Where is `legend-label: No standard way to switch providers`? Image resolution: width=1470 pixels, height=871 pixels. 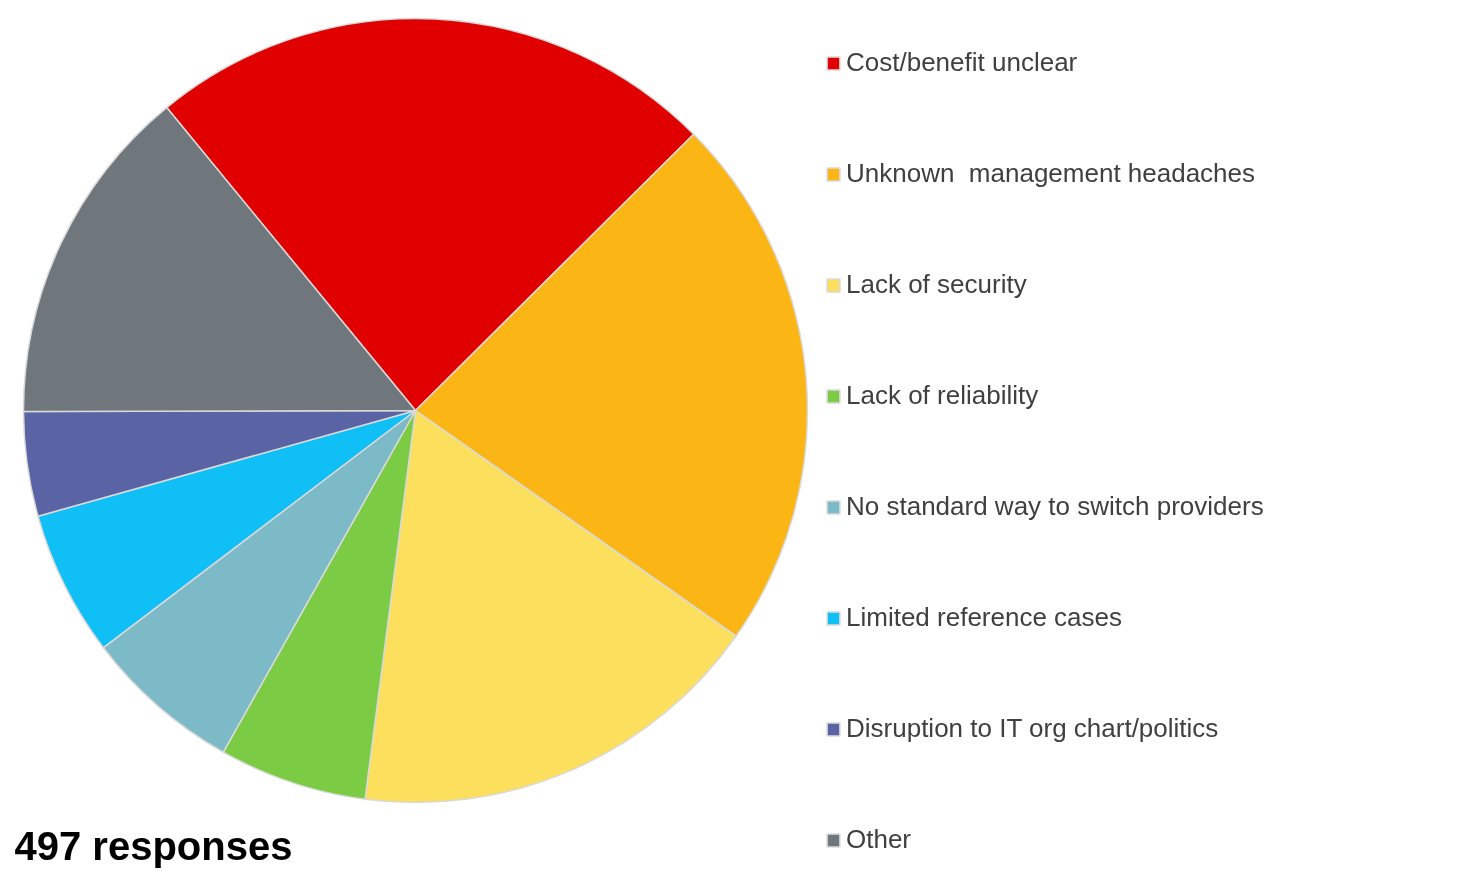 legend-label: No standard way to switch providers is located at coordinates (1055, 506).